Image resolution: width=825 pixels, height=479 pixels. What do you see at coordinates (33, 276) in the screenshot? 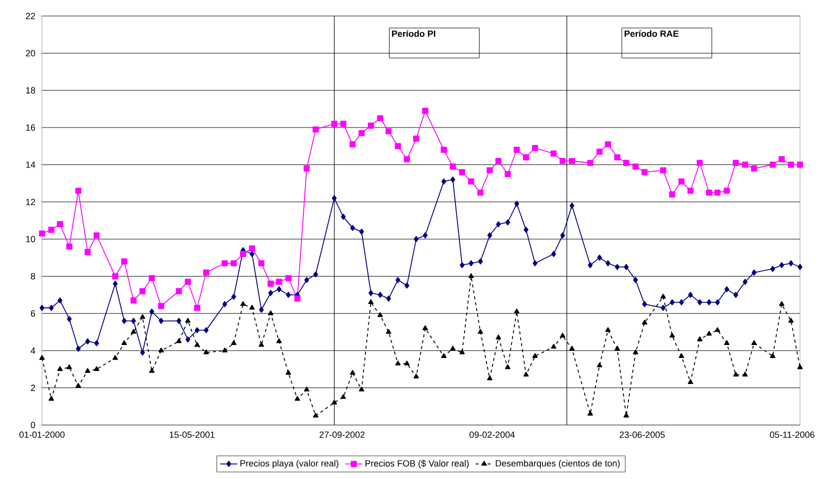
I see `y-tick-label: 8` at bounding box center [33, 276].